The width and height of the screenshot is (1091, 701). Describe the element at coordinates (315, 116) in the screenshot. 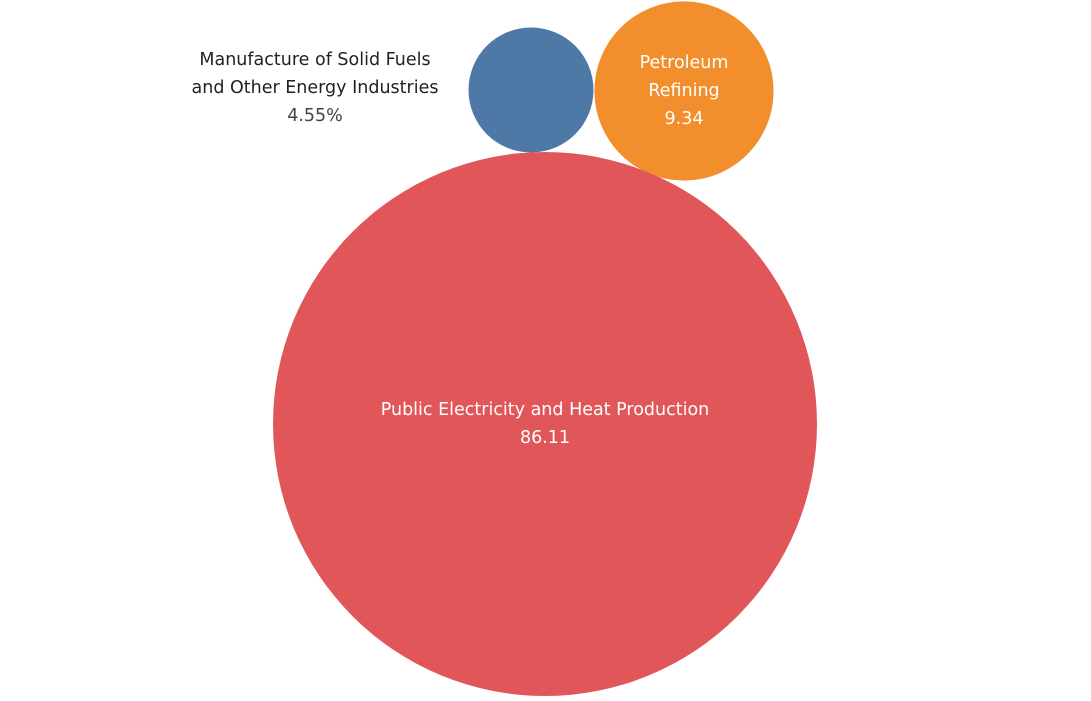

I see `bubble-value-0: 4.55%` at that location.